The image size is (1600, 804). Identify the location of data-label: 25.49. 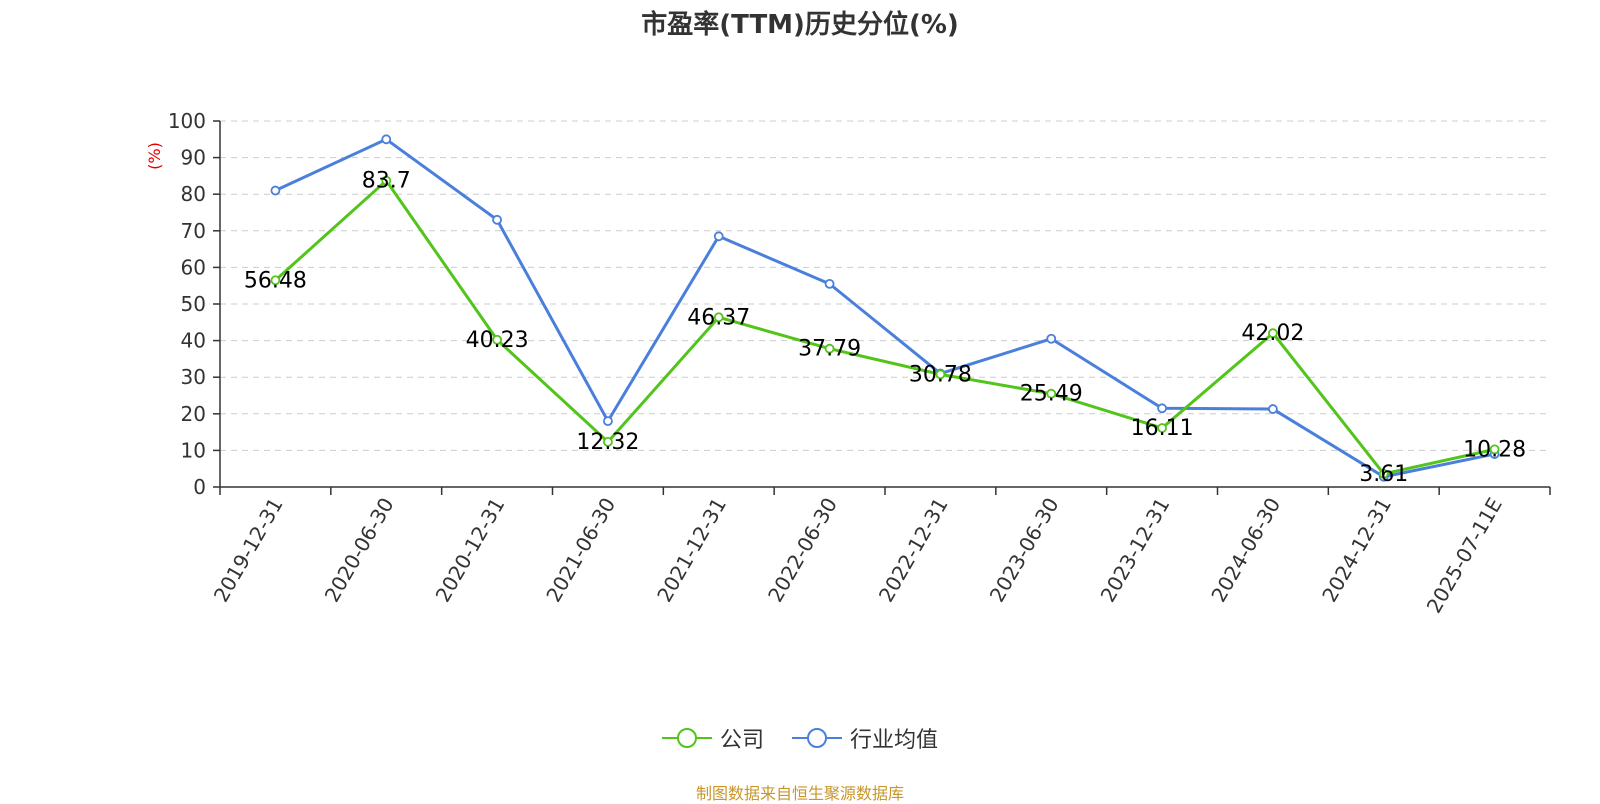
(1051, 394).